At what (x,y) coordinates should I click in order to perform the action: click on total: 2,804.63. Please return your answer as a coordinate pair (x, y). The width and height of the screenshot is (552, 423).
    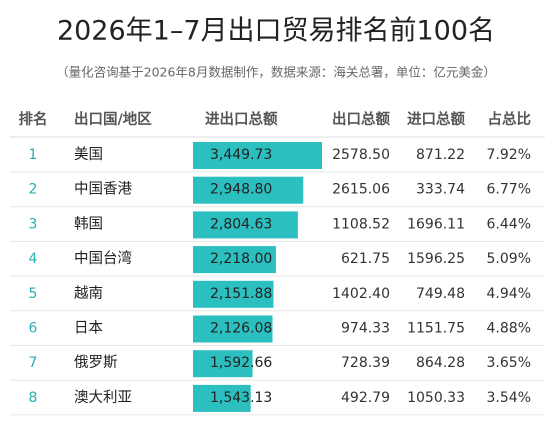
    Looking at the image, I should click on (241, 224).